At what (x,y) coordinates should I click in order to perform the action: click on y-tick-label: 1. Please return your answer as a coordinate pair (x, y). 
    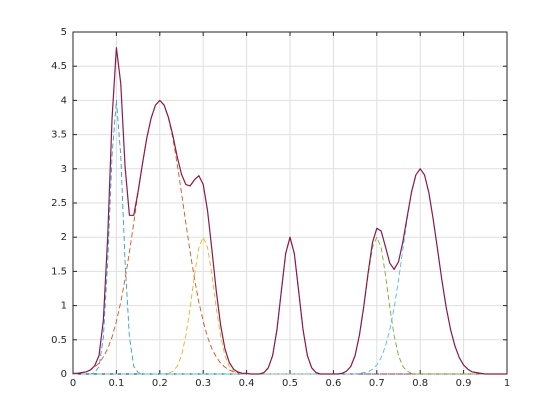
    Looking at the image, I should click on (64, 306).